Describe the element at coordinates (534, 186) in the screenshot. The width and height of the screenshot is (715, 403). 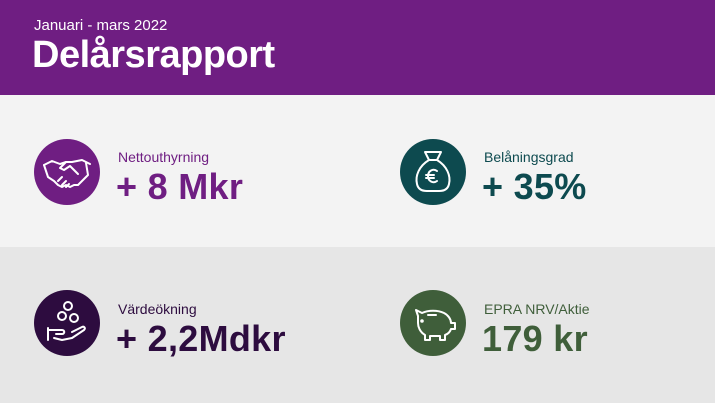
I see `kpi-value: + 35%` at that location.